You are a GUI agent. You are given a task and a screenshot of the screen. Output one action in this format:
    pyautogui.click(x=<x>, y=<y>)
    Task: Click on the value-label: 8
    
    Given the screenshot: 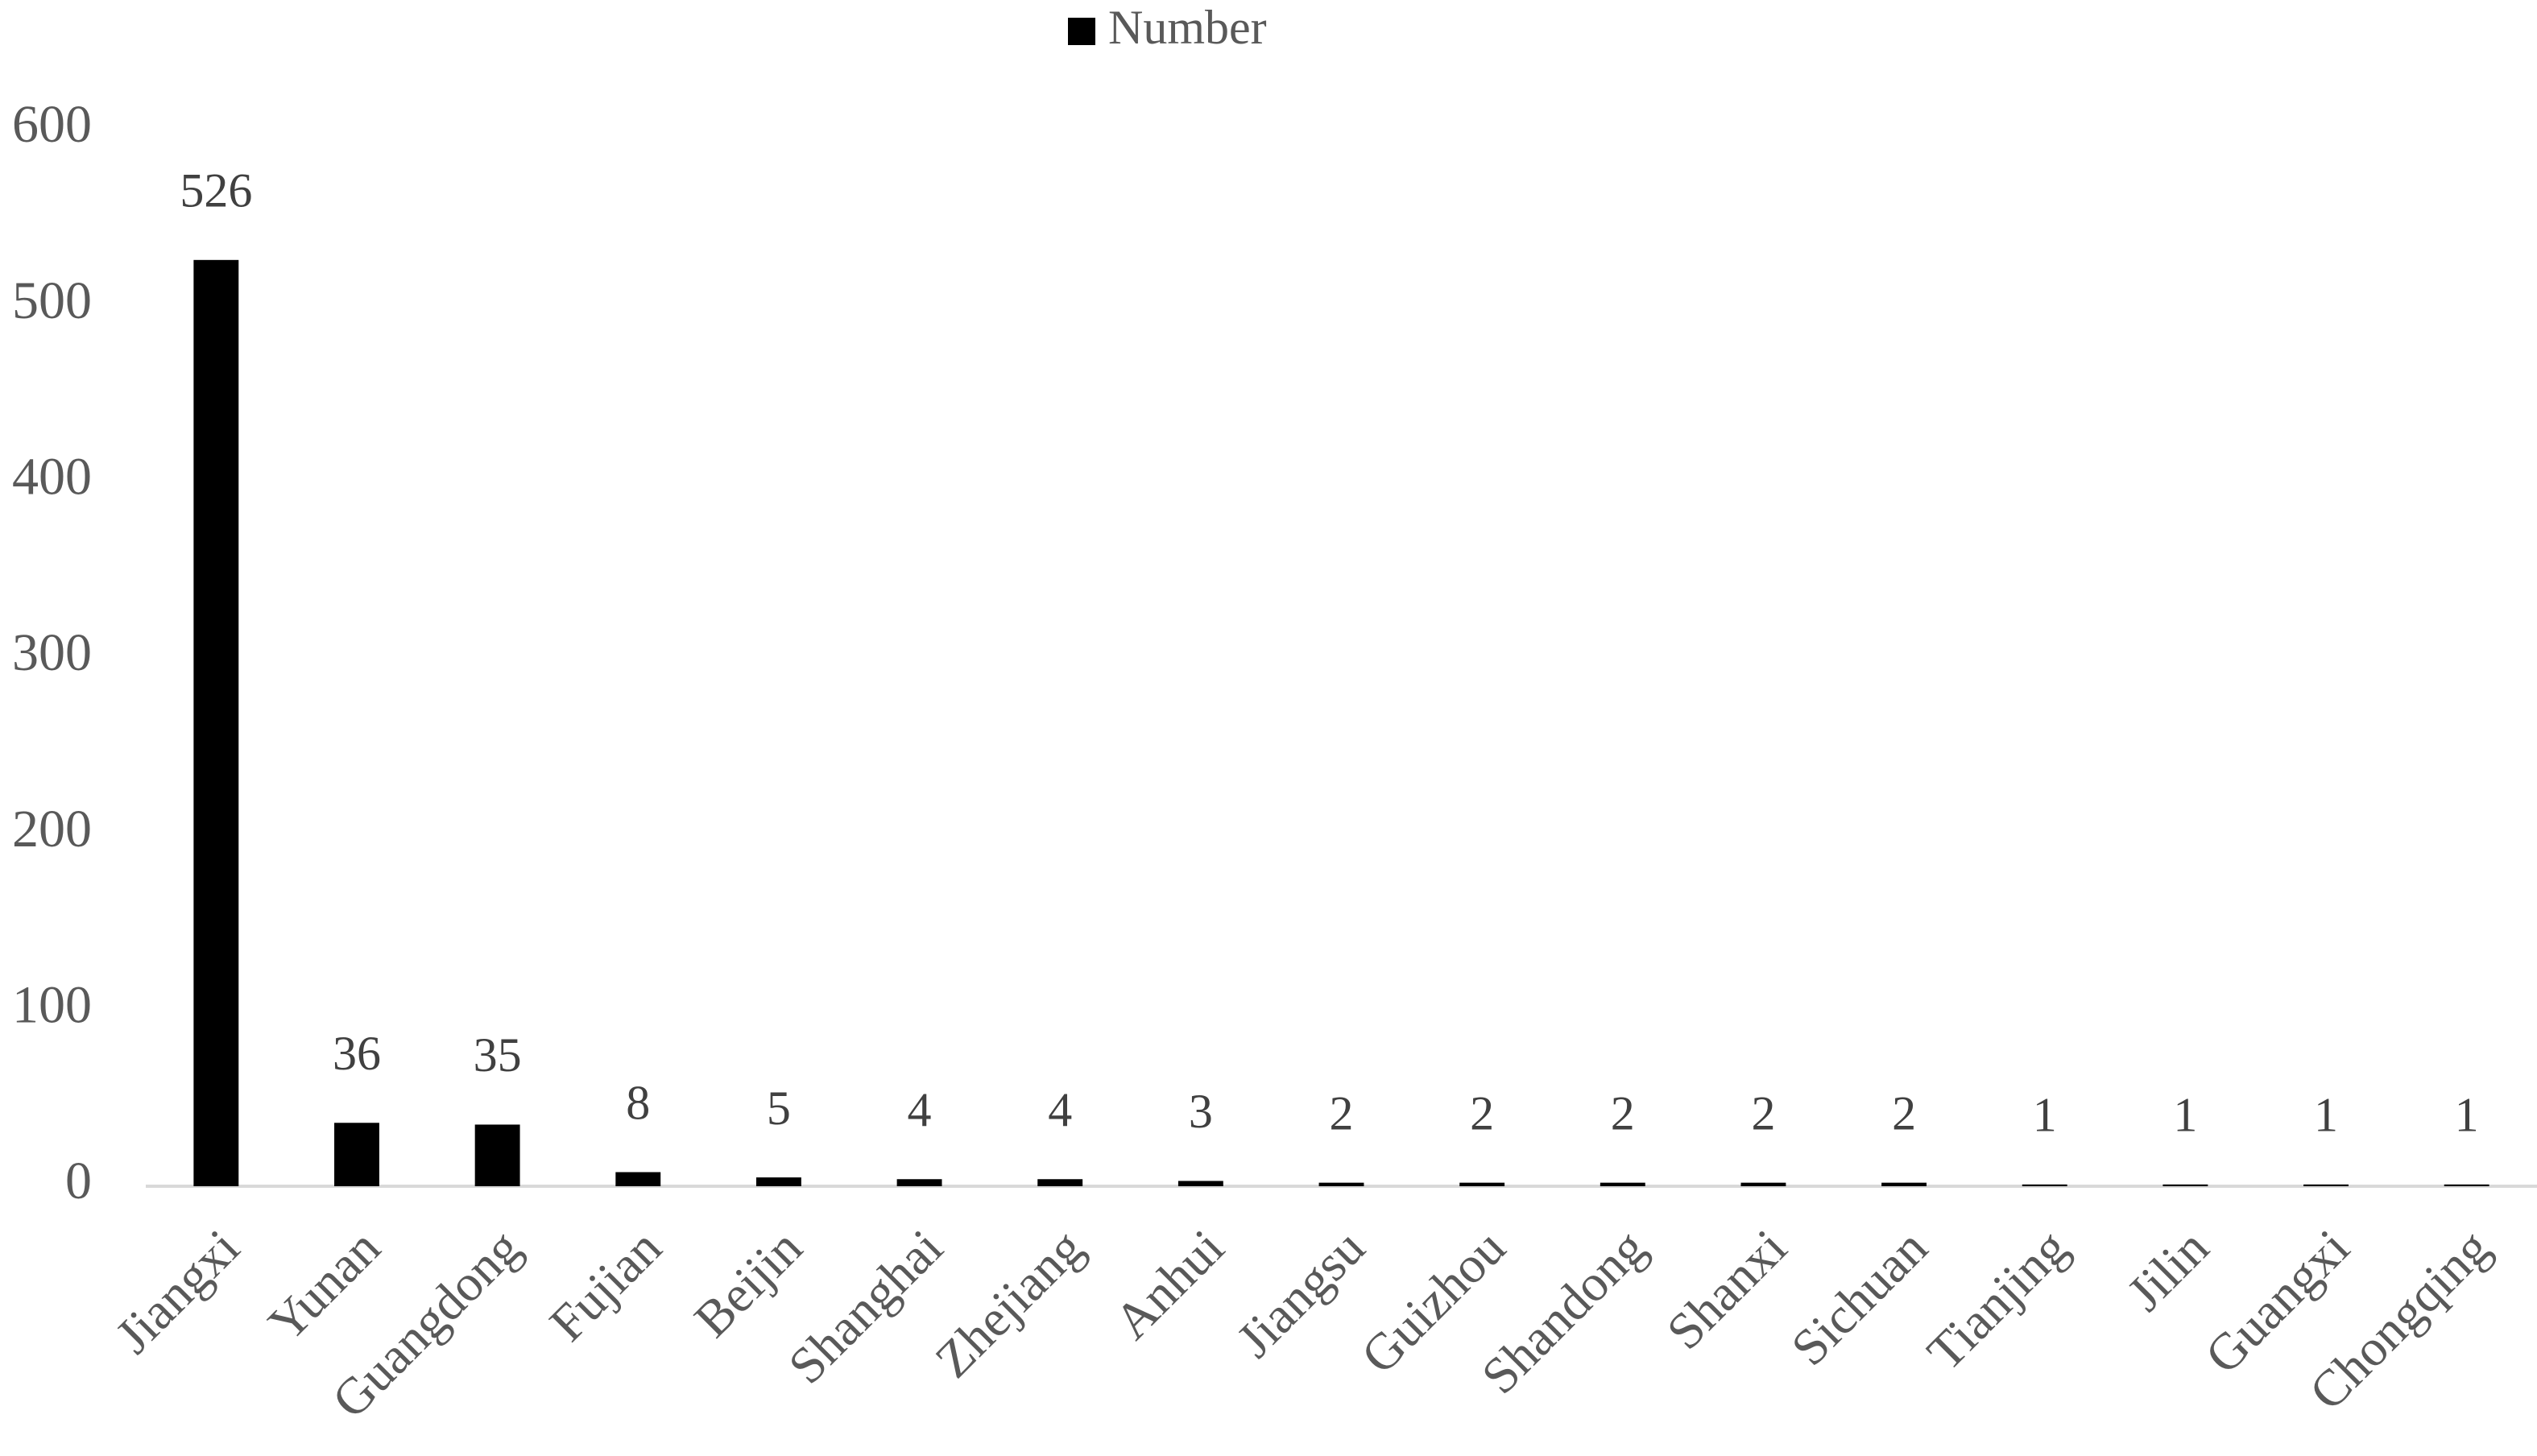 What is the action you would take?
    pyautogui.click(x=638, y=1103)
    